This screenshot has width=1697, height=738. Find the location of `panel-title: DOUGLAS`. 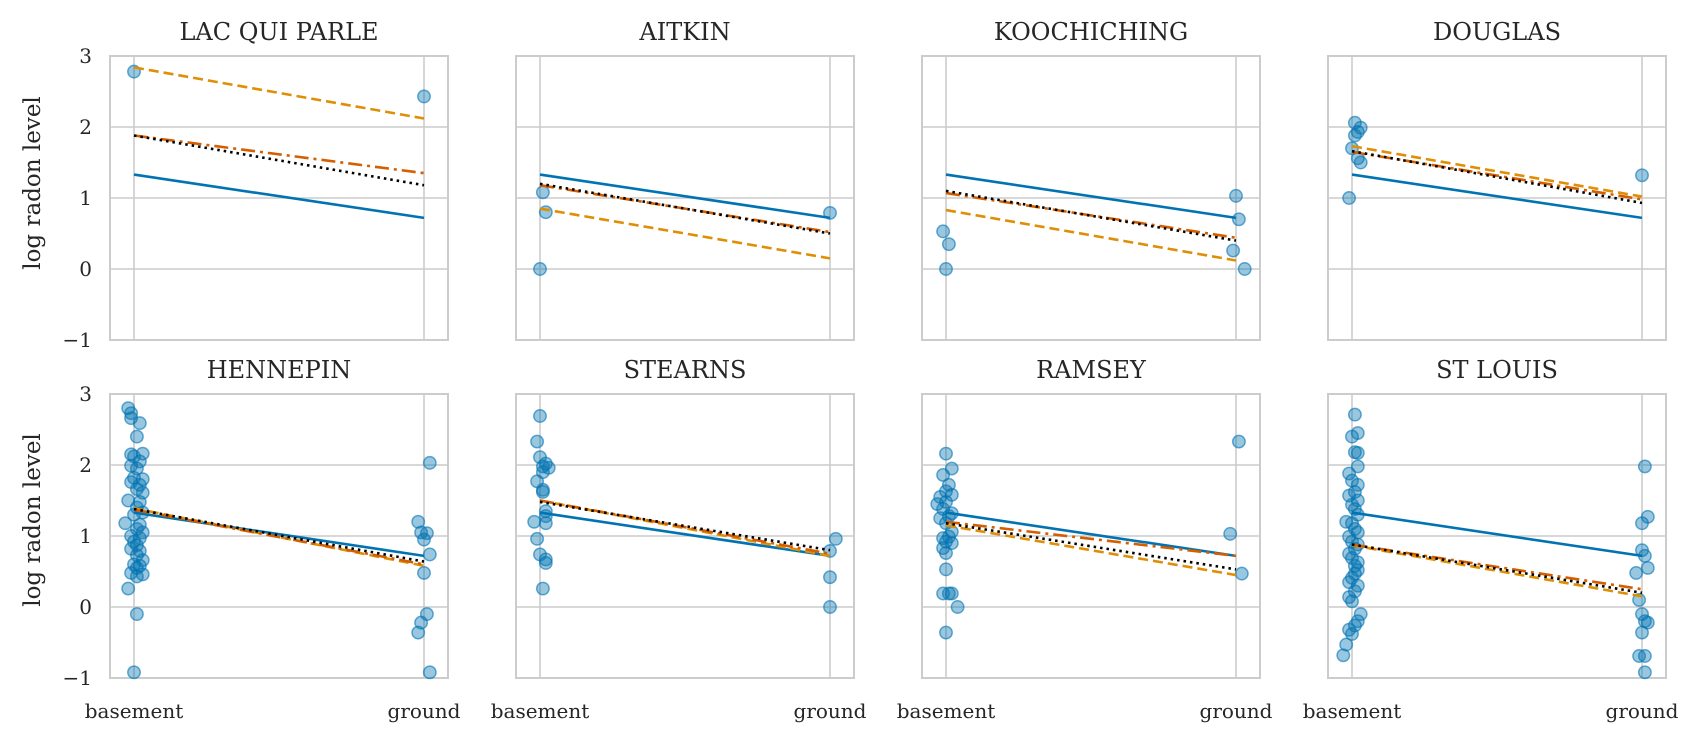

panel-title: DOUGLAS is located at coordinates (1497, 32).